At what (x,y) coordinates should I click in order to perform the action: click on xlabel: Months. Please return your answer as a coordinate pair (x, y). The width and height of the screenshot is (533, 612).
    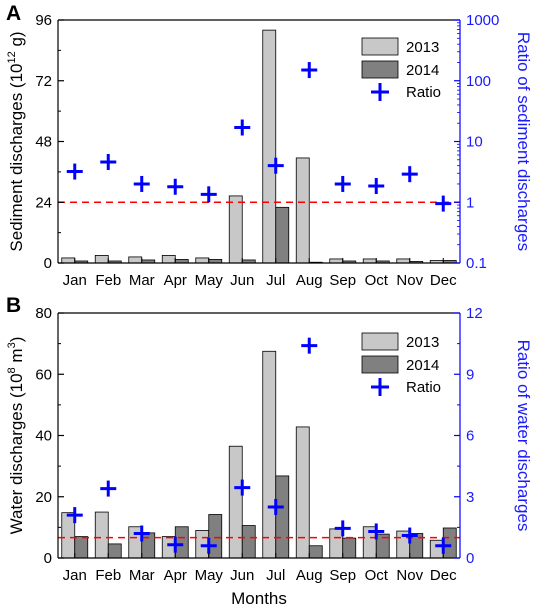
    Looking at the image, I should click on (259, 598).